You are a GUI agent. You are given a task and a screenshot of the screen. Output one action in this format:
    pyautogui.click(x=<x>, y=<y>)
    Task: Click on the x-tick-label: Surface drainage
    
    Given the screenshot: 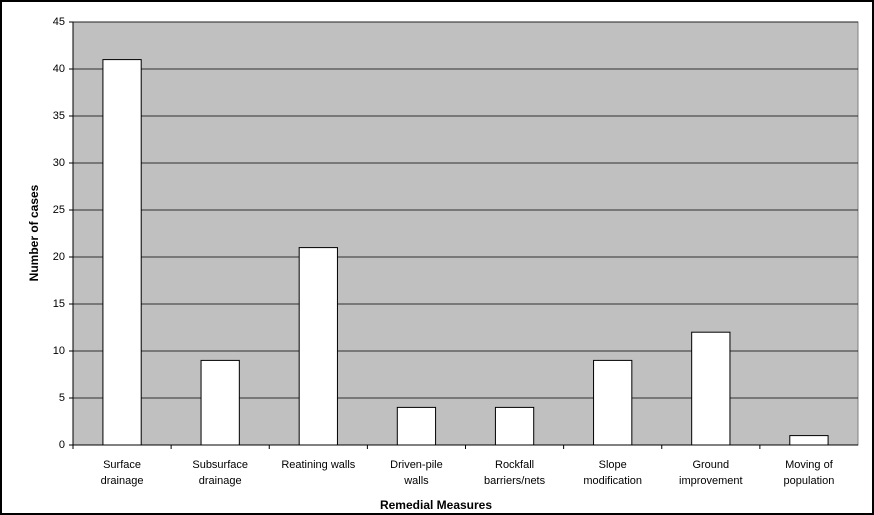 What is the action you would take?
    pyautogui.click(x=122, y=473)
    